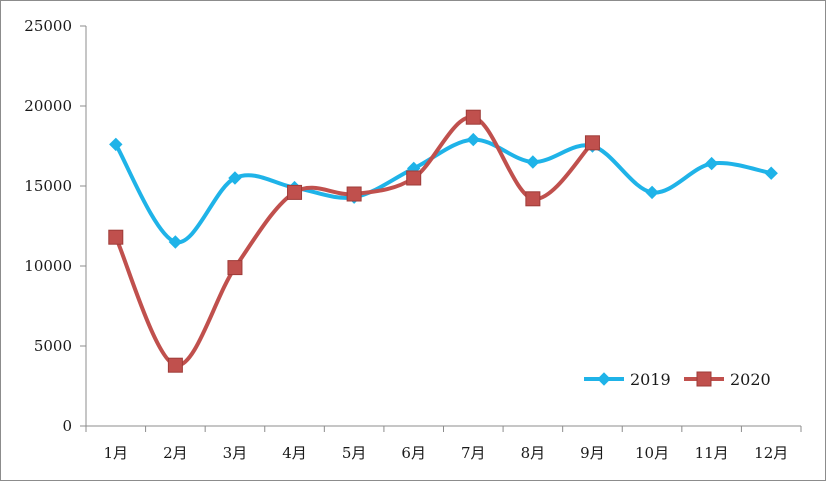 The image size is (826, 481). Describe the element at coordinates (750, 379) in the screenshot. I see `legend-label: 2020` at that location.